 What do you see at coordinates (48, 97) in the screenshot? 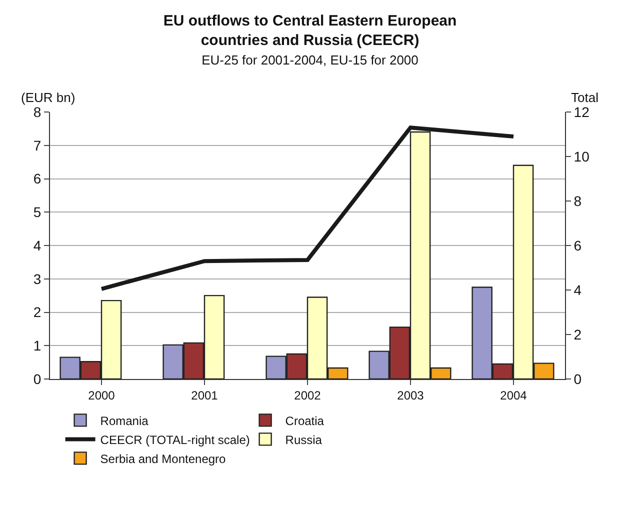
I see `y-axis-title: (EUR bn)` at bounding box center [48, 97].